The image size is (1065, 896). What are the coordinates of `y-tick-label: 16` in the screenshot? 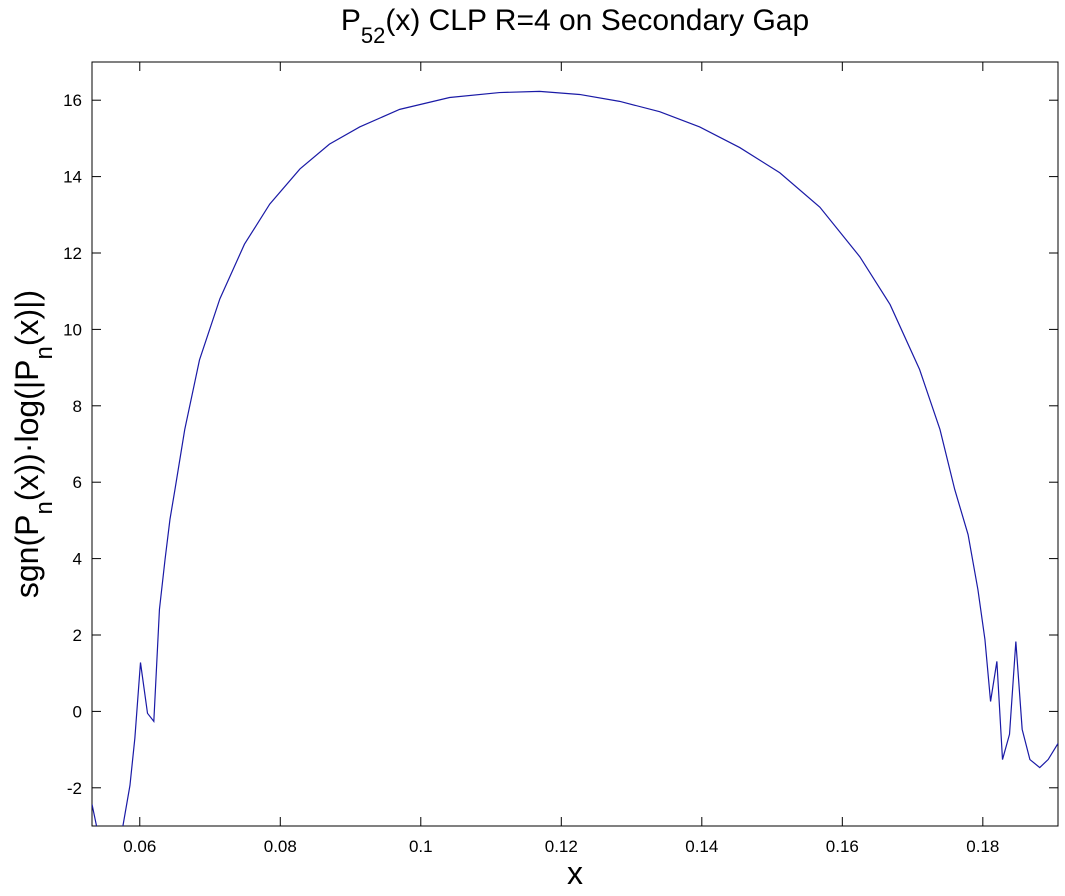 It's located at (72, 100).